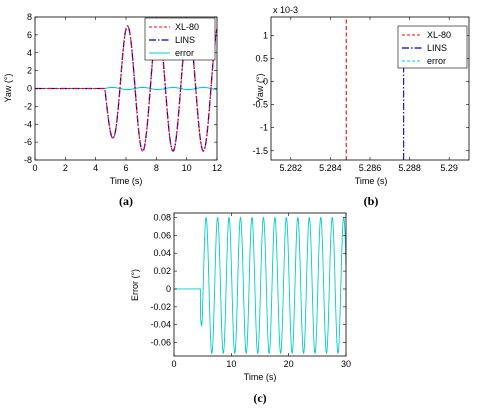 This screenshot has height=414, width=480. I want to click on legend-b: XL-80 LINS error, so click(432, 47).